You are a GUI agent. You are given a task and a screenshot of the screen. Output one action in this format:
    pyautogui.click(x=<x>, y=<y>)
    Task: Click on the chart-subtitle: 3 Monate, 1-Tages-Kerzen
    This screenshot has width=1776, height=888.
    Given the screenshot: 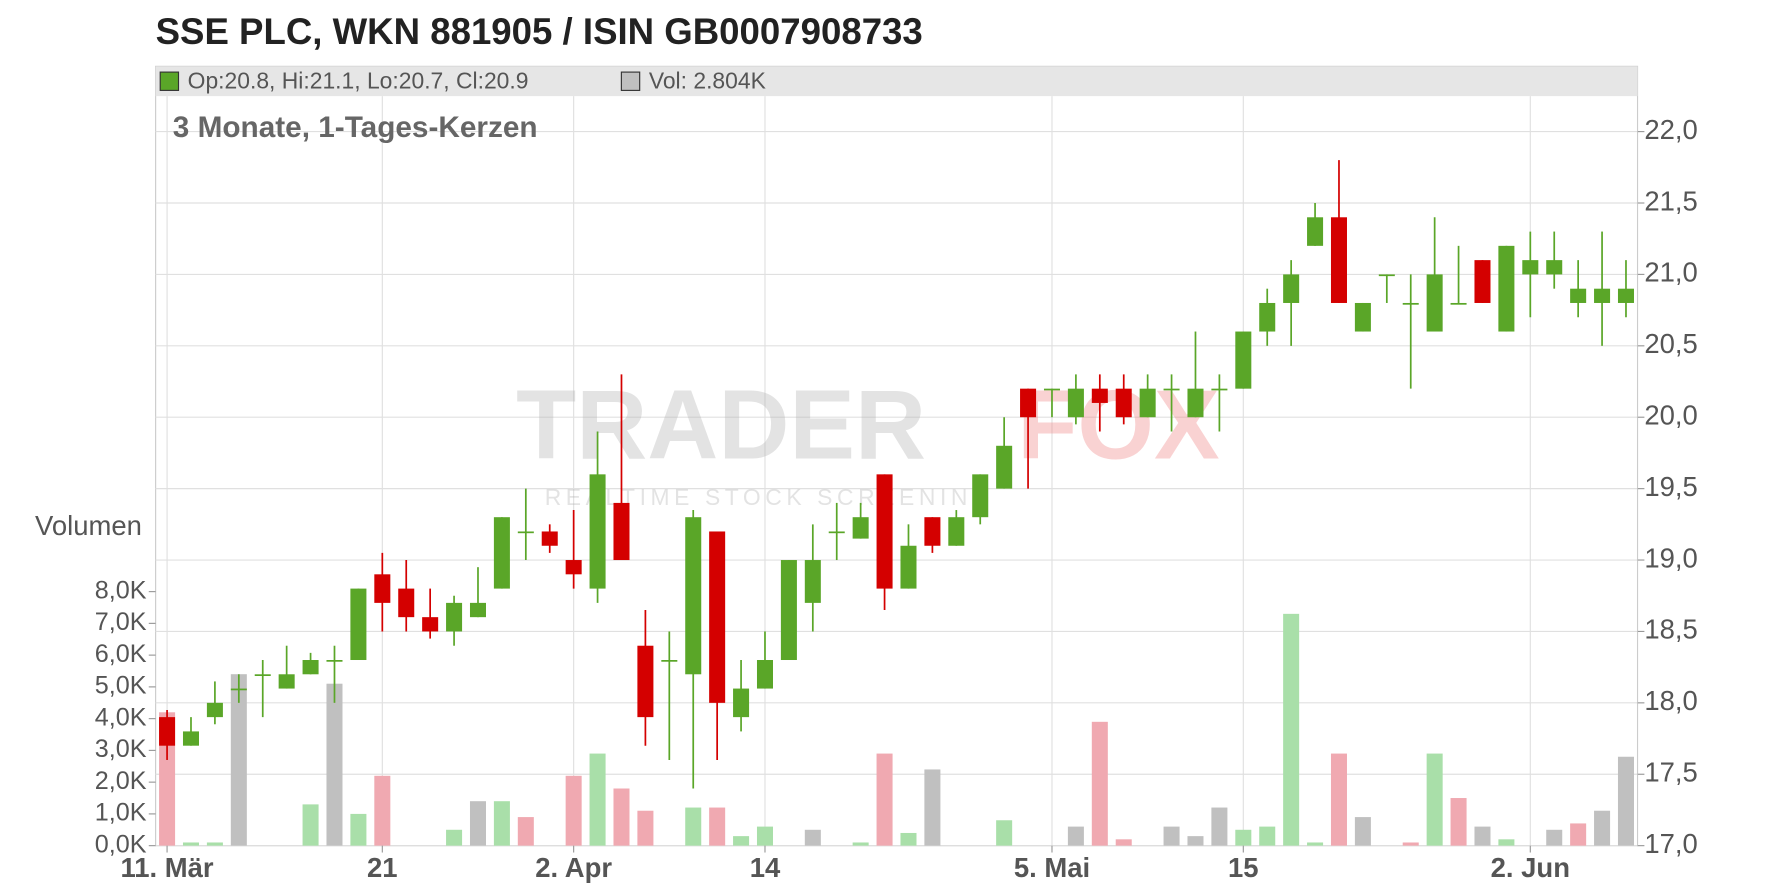 What is the action you would take?
    pyautogui.click(x=355, y=127)
    